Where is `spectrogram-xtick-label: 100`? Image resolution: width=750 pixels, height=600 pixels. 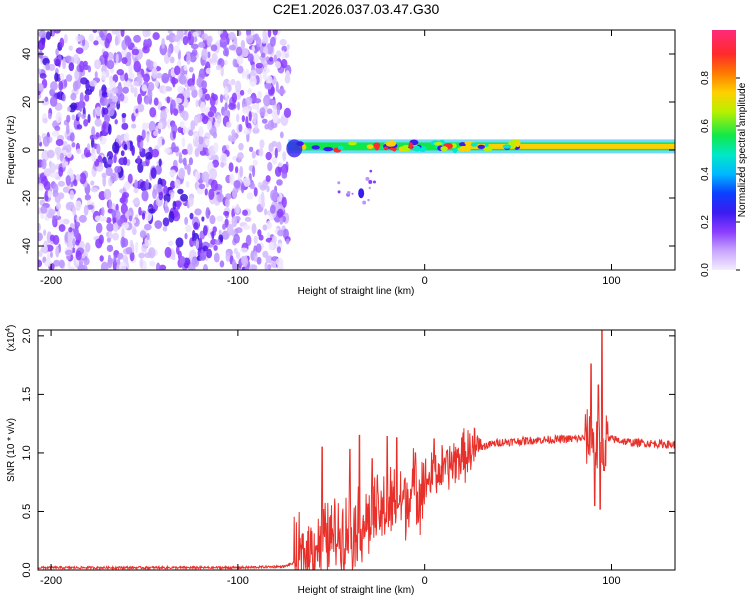 spectrogram-xtick-label: 100 is located at coordinates (611, 281).